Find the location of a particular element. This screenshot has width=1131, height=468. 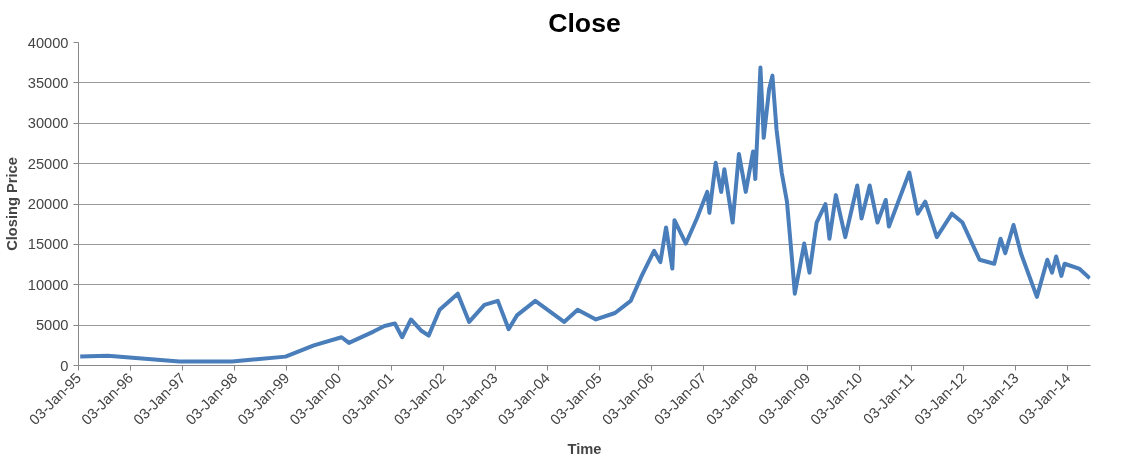

y-tick-label: 30000 is located at coordinates (48, 123).